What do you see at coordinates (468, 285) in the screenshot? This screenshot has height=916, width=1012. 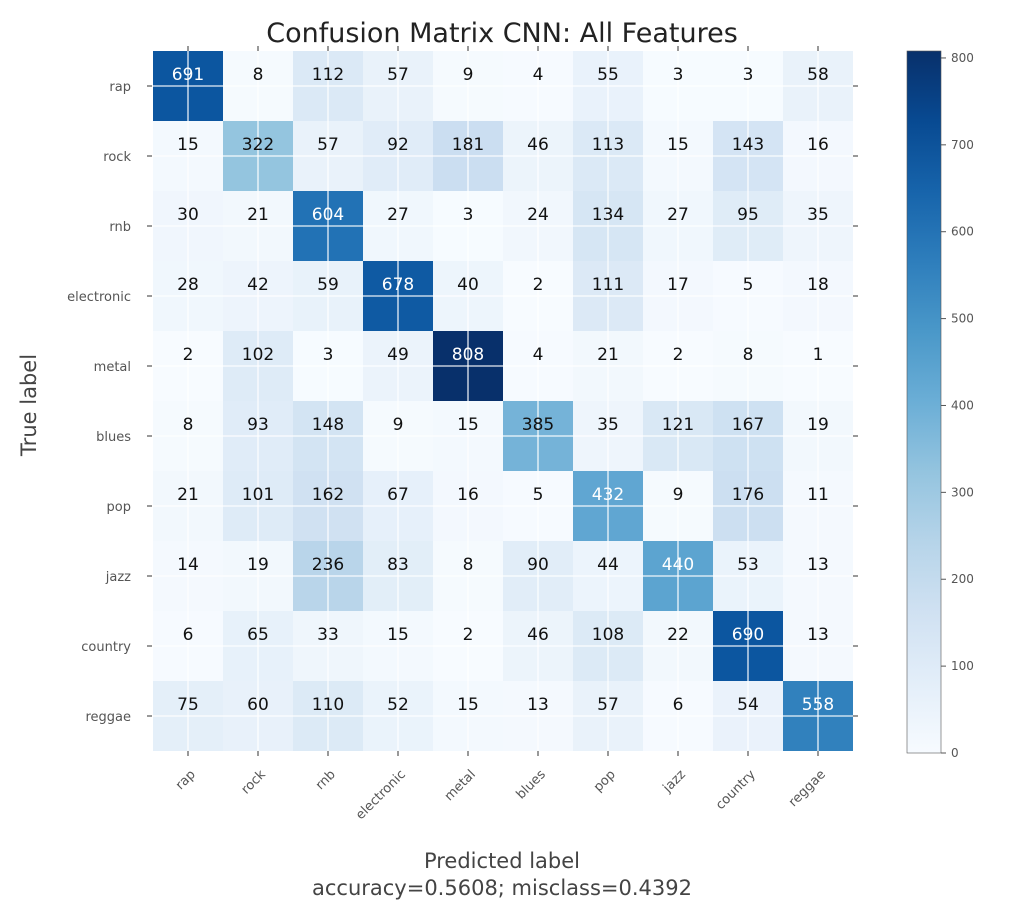 I see `cell-value: 40` at bounding box center [468, 285].